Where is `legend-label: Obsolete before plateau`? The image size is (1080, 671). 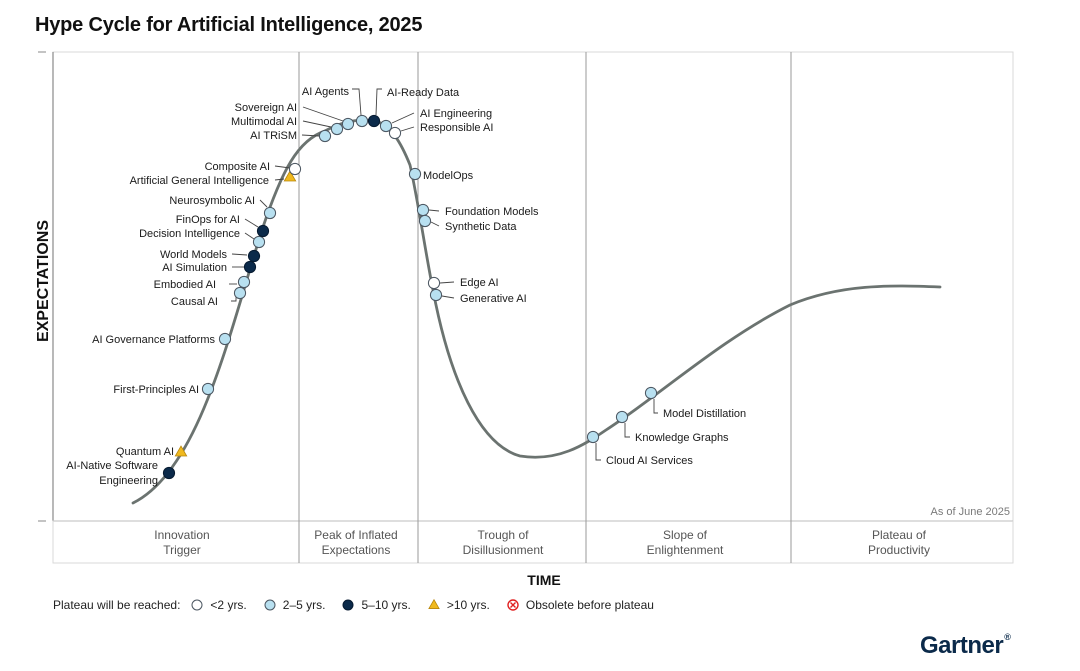 legend-label: Obsolete before plateau is located at coordinates (589, 605).